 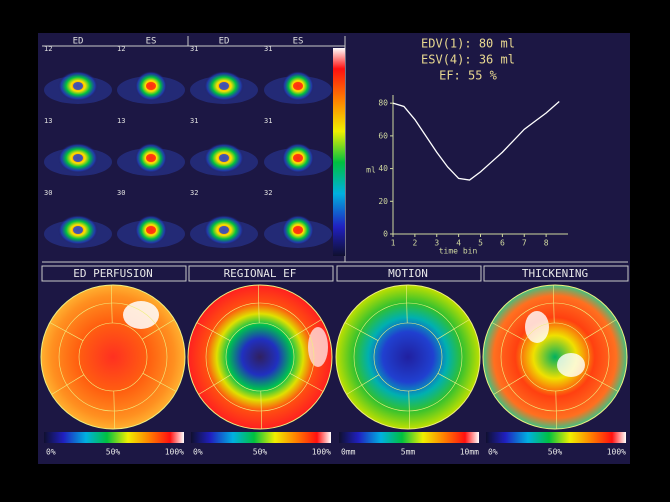 I want to click on y-tick-label: 40, so click(x=383, y=168).